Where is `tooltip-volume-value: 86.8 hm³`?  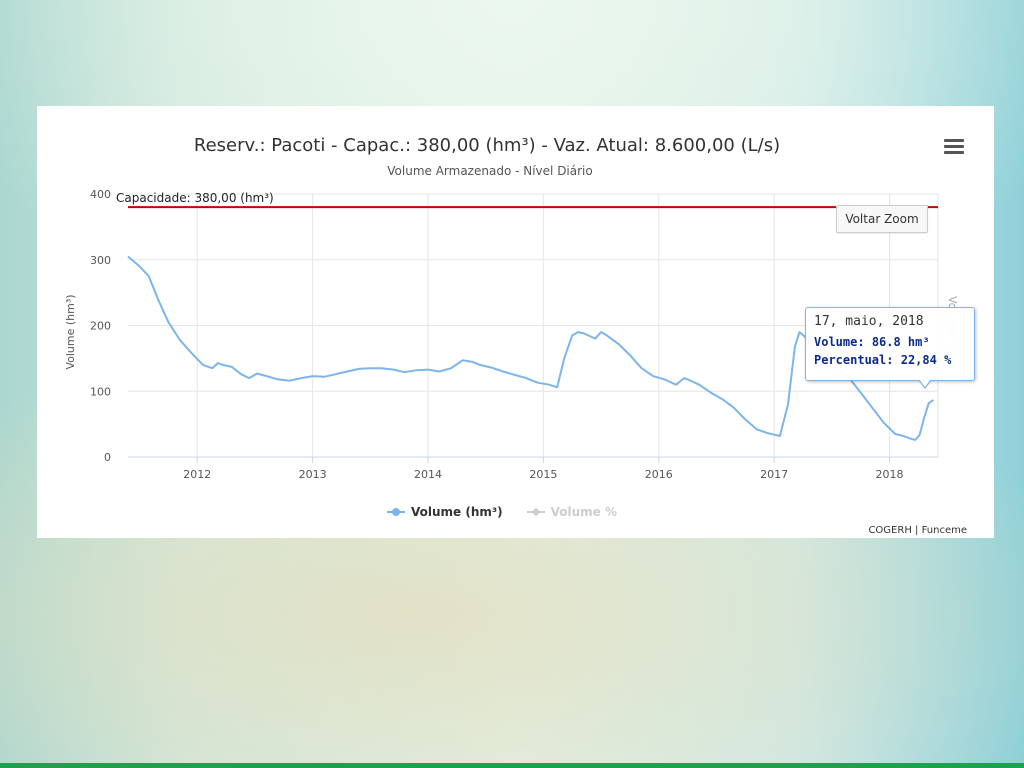 tooltip-volume-value: 86.8 hm³ is located at coordinates (900, 342).